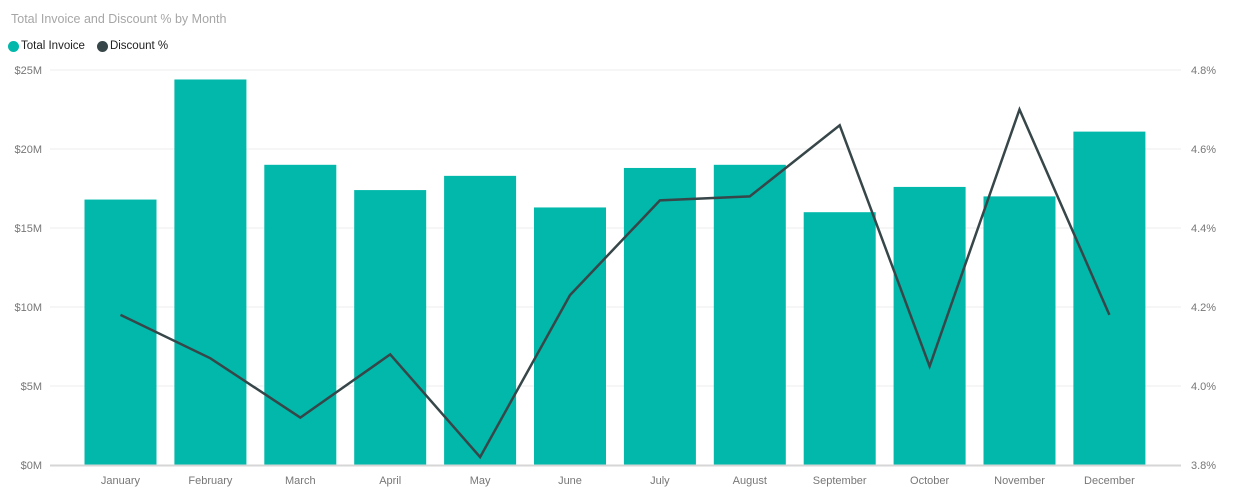 The width and height of the screenshot is (1236, 504). Describe the element at coordinates (300, 481) in the screenshot. I see `x-axis-label-march: March` at that location.